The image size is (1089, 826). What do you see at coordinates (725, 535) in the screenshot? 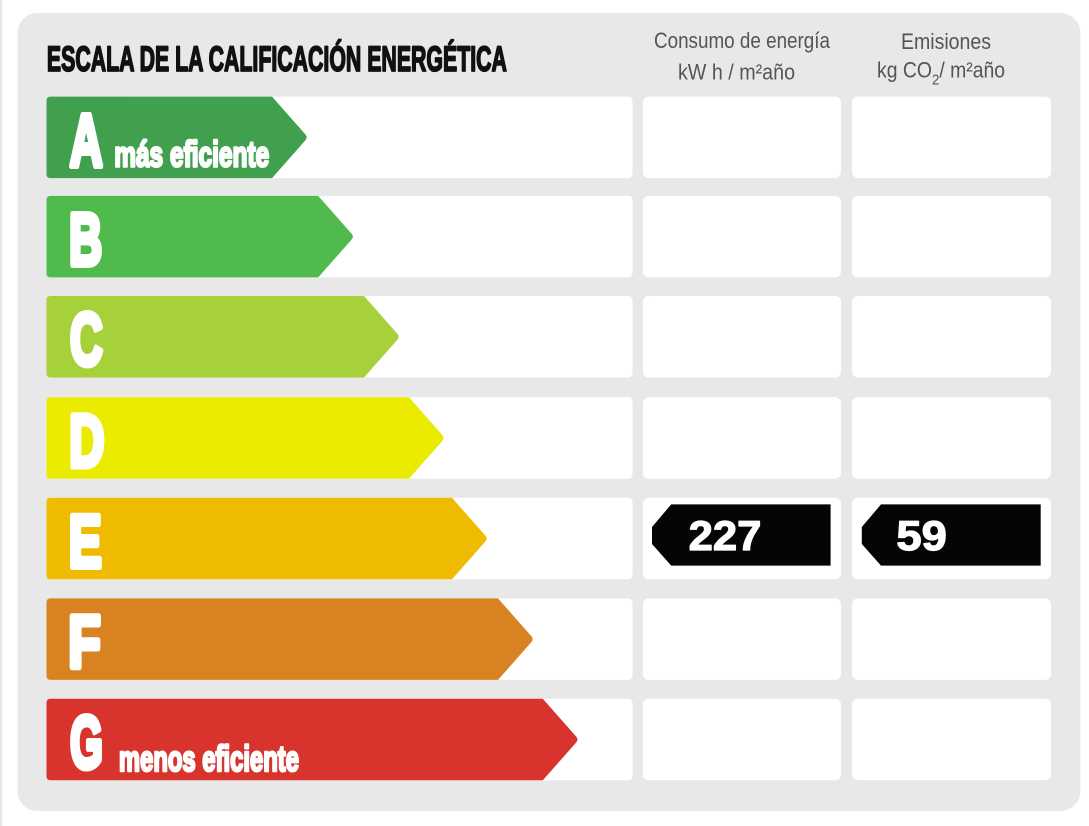
I see `svg-text: 227` at bounding box center [725, 535].